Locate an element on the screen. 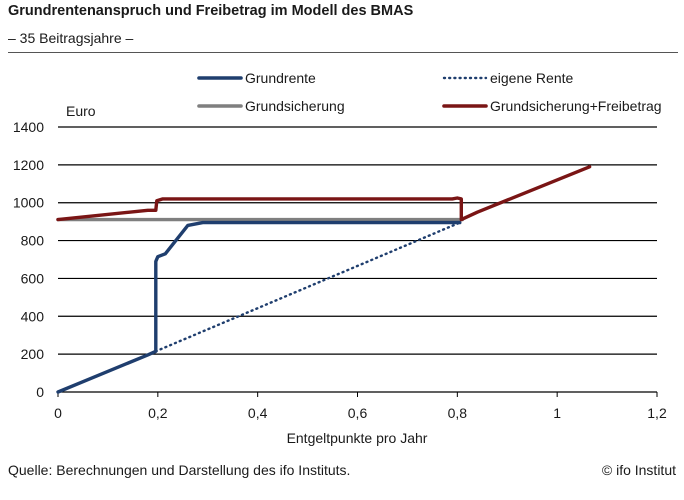 Image resolution: width=684 pixels, height=500 pixels. y-tick-label: 1200 is located at coordinates (28, 165).